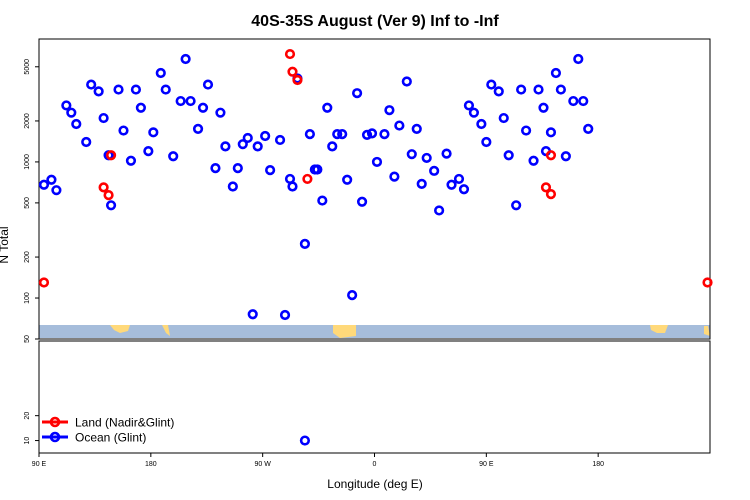 The image size is (750, 500). I want to click on bottom-y-axis: 10 20, so click(31, 428).